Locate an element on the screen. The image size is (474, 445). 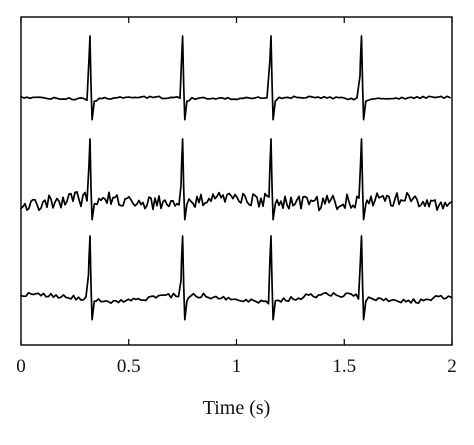
x-tick-label-2: 1 is located at coordinates (237, 366).